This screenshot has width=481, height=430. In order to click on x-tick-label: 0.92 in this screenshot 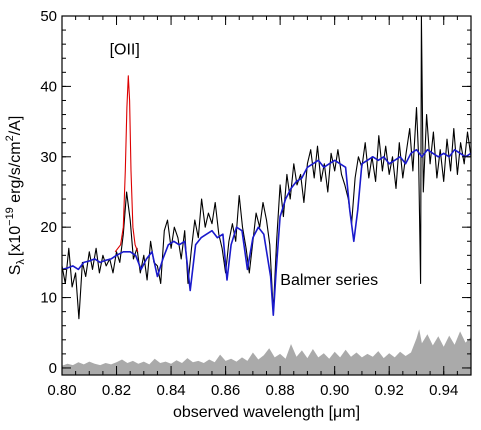, I will do `click(389, 390)`.